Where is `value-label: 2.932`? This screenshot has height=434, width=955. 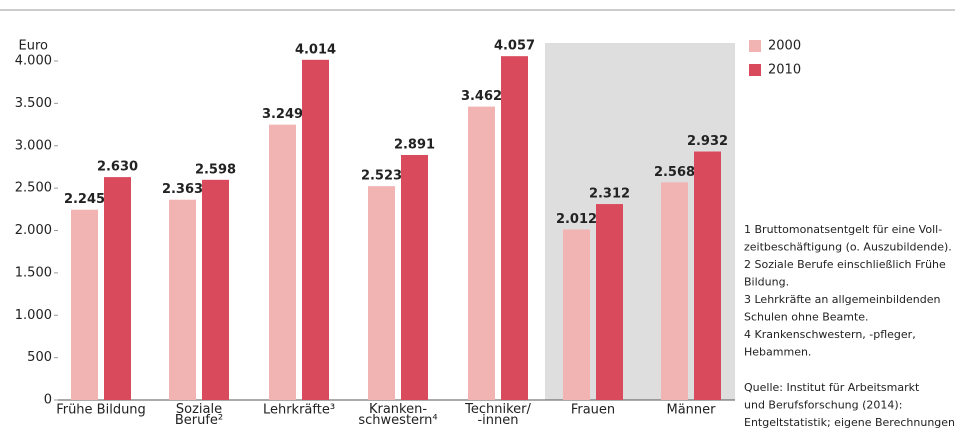 value-label: 2.932 is located at coordinates (707, 141).